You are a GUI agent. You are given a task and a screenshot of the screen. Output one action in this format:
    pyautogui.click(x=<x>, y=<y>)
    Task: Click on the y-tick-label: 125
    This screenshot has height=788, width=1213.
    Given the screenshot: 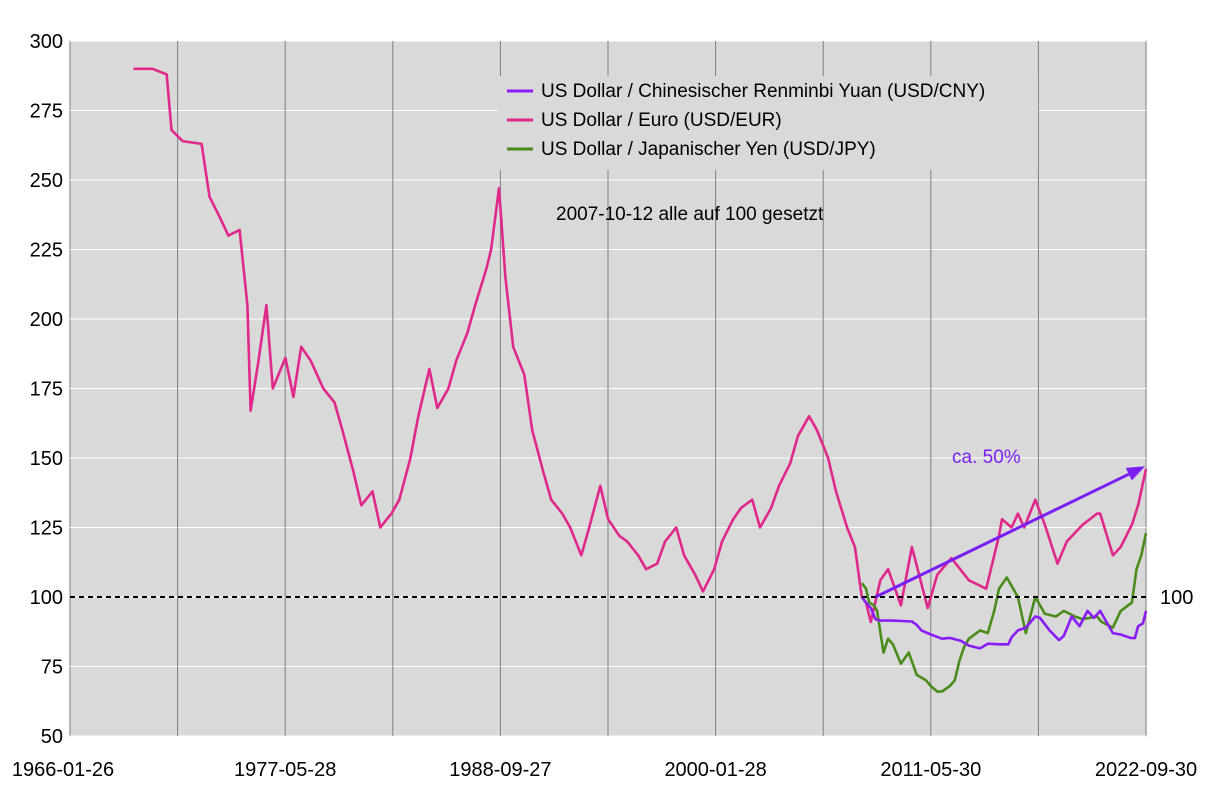 What is the action you would take?
    pyautogui.click(x=46, y=529)
    